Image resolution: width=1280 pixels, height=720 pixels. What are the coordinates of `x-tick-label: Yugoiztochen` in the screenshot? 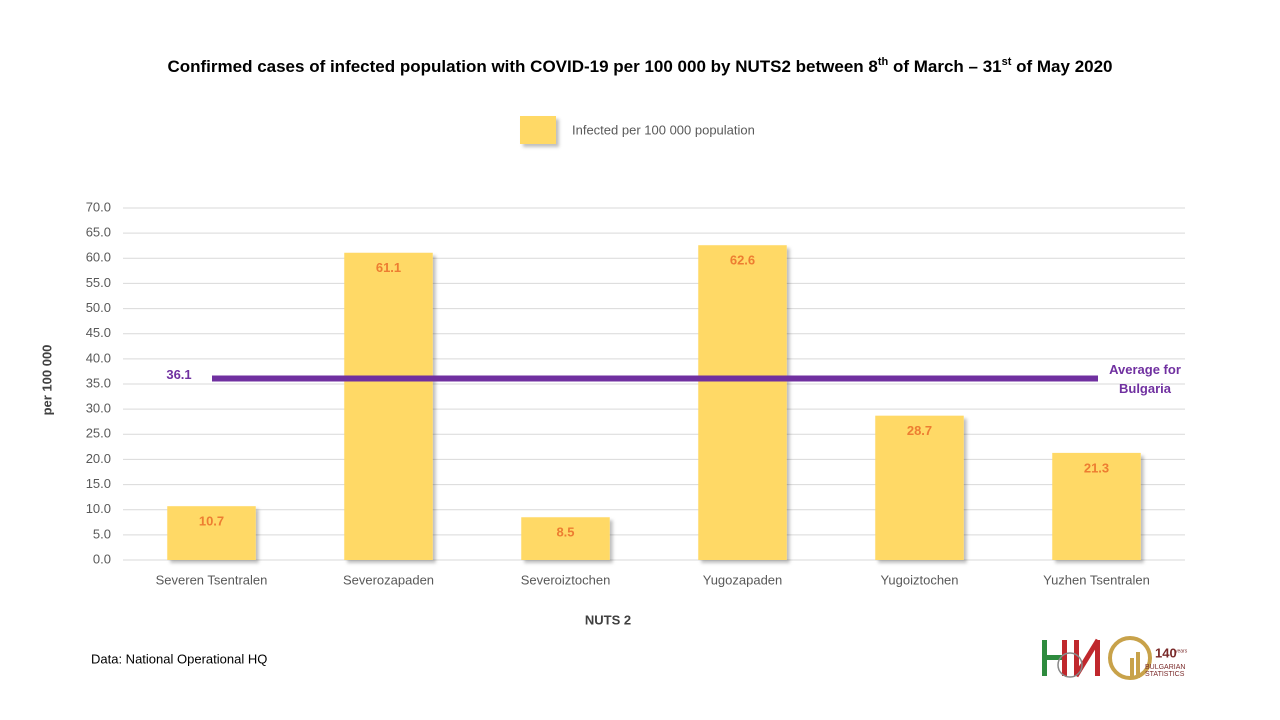 It's located at (919, 579).